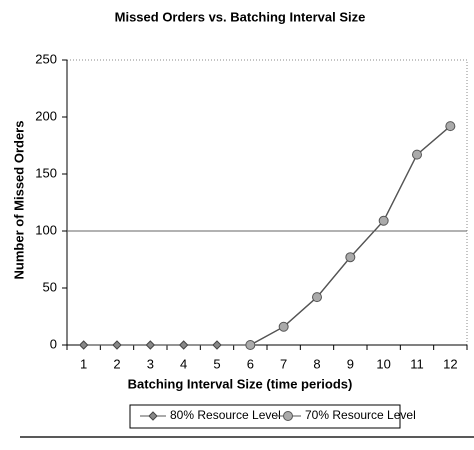 The image size is (474, 450). I want to click on x-tick-label: 7, so click(283, 363).